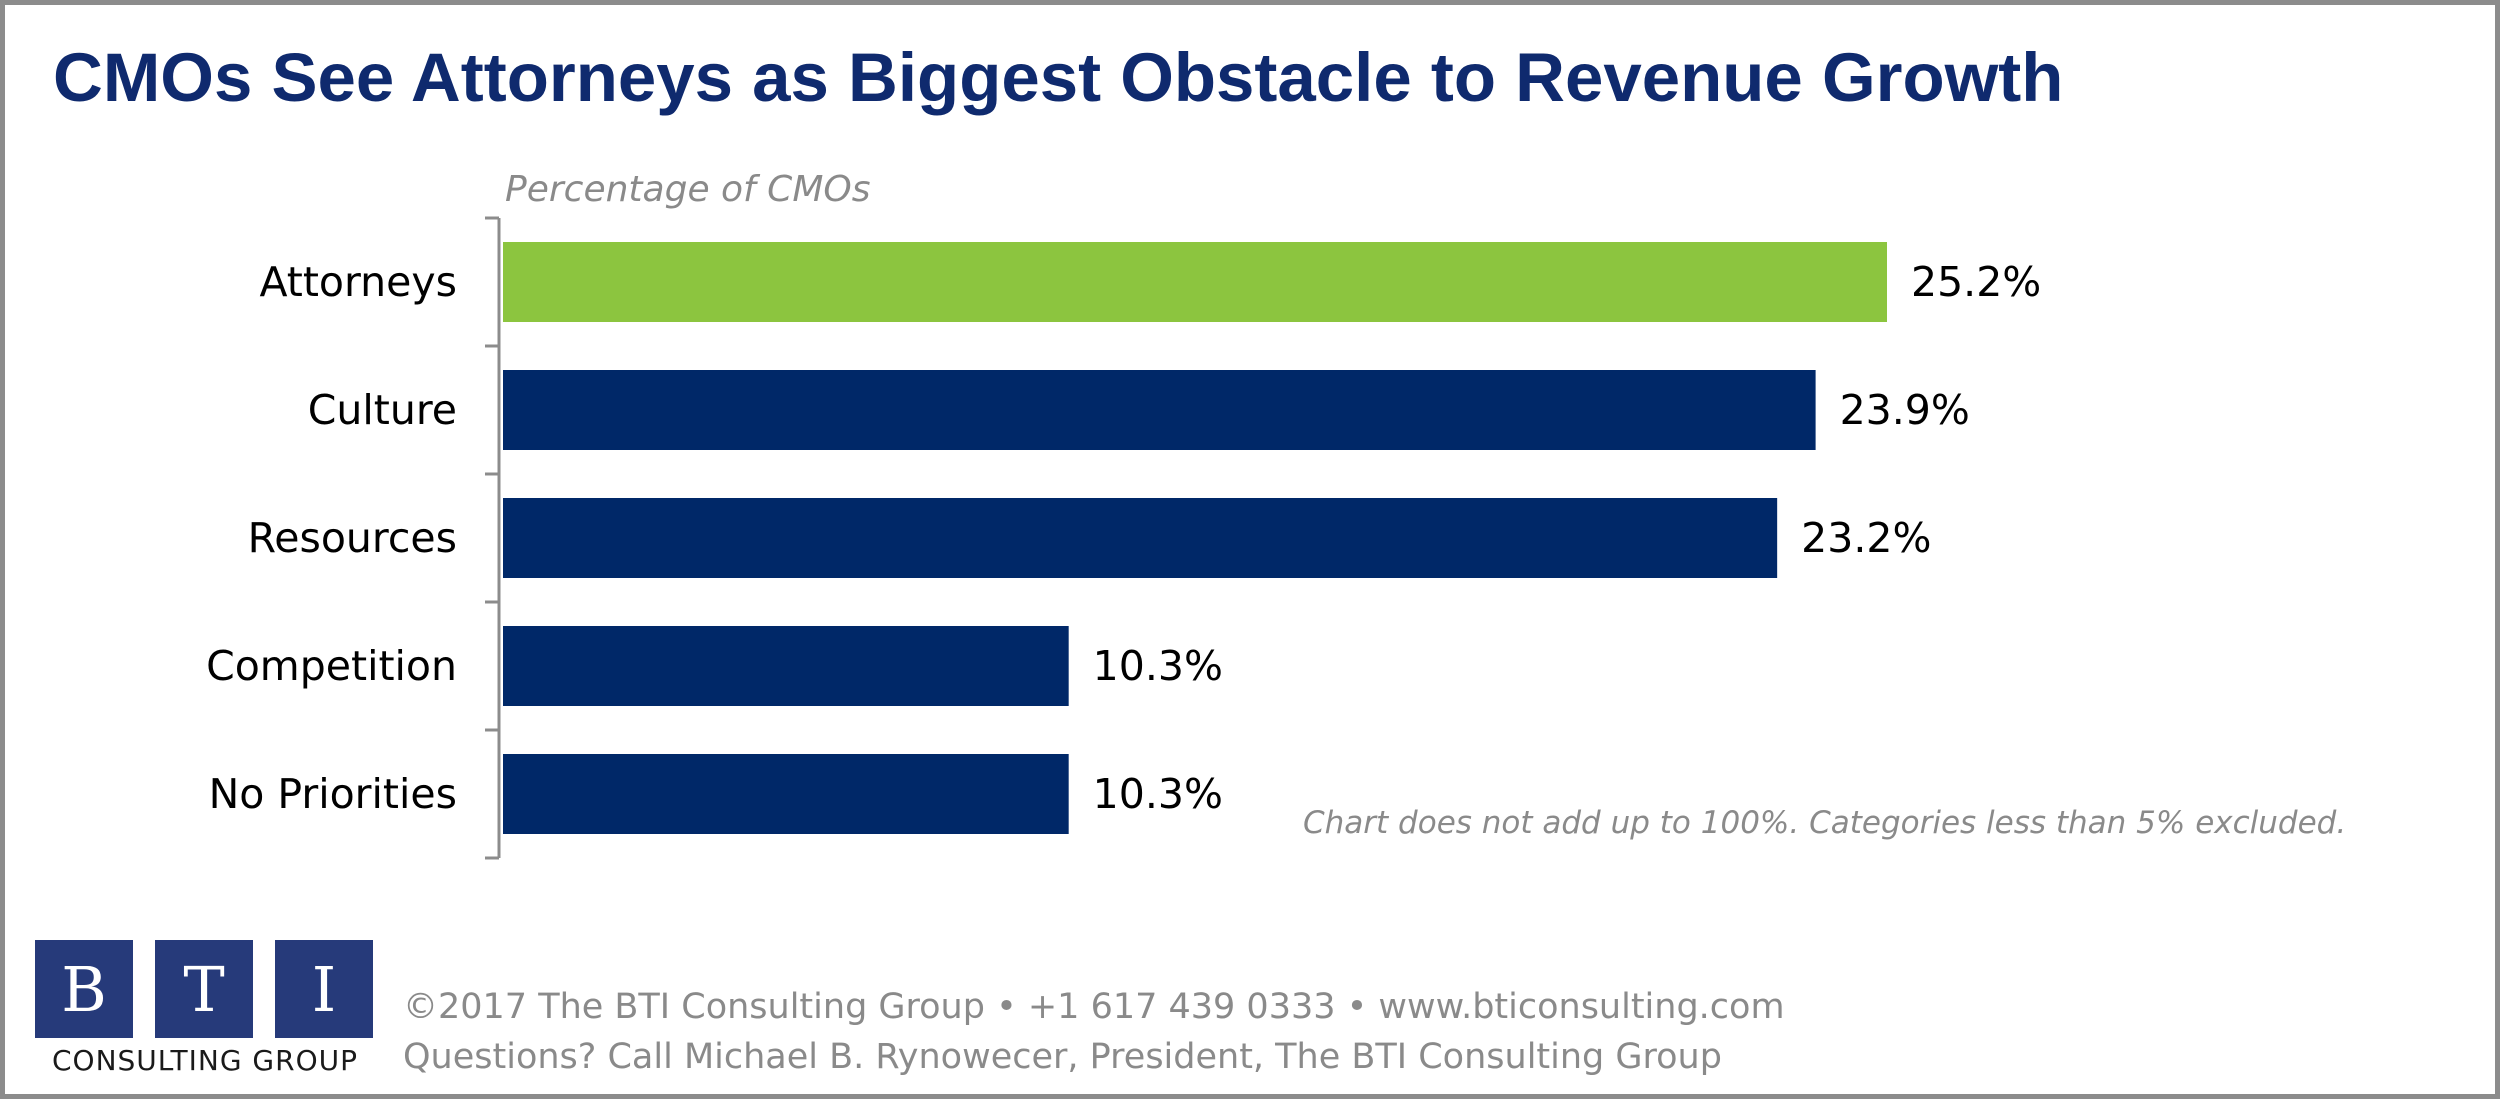 This screenshot has width=2500, height=1099. Describe the element at coordinates (1976, 282) in the screenshot. I see `data-label: 25.2%` at that location.